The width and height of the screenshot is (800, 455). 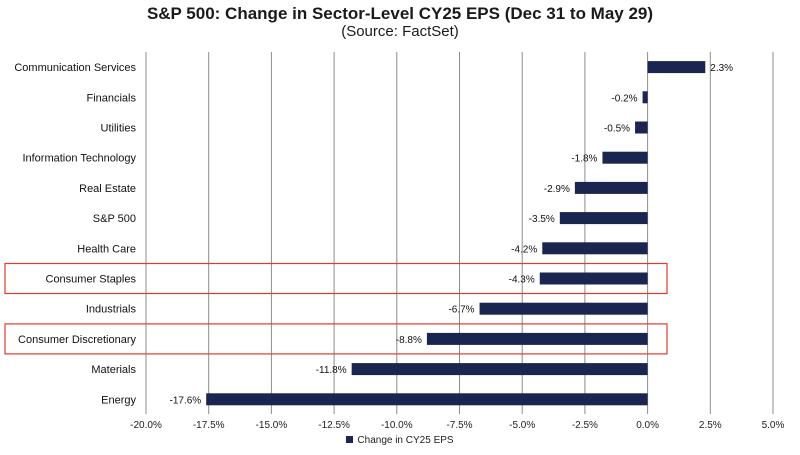 What do you see at coordinates (710, 425) in the screenshot?
I see `x-tick-label: 2.5%` at bounding box center [710, 425].